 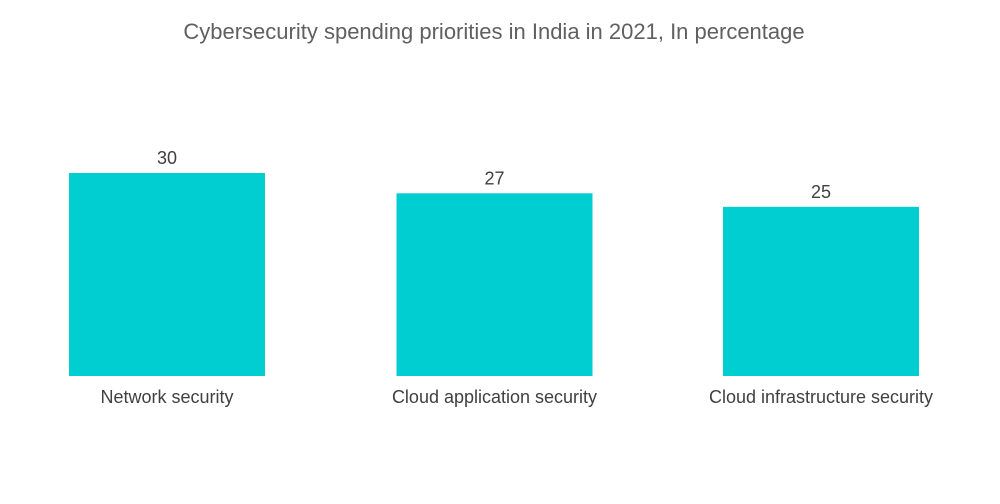 What do you see at coordinates (494, 178) in the screenshot?
I see `data-label: 27` at bounding box center [494, 178].